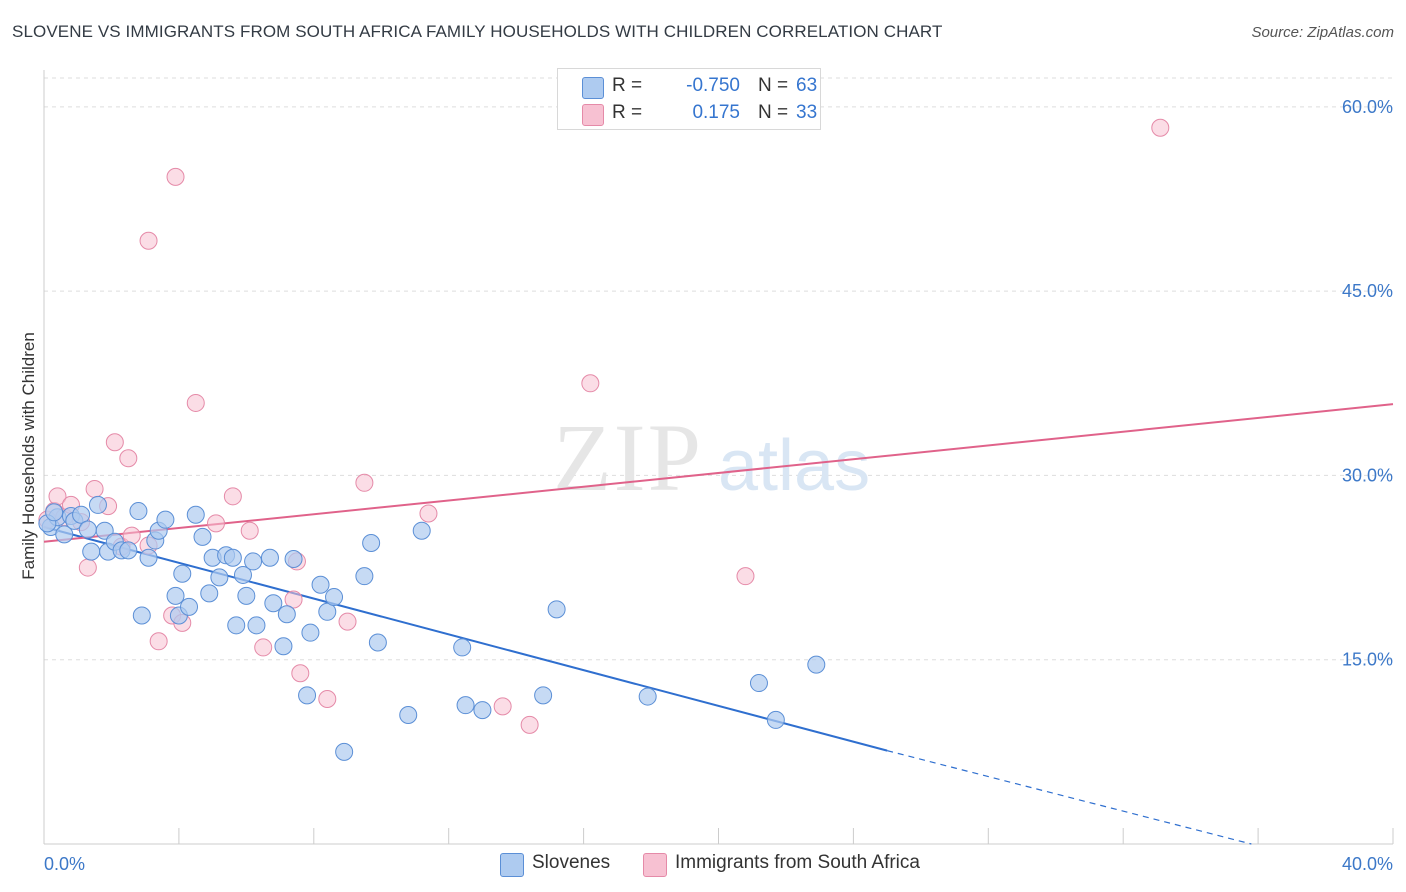 The height and width of the screenshot is (892, 1406). I want to click on legend-swatch-slovenes, so click(593, 88).